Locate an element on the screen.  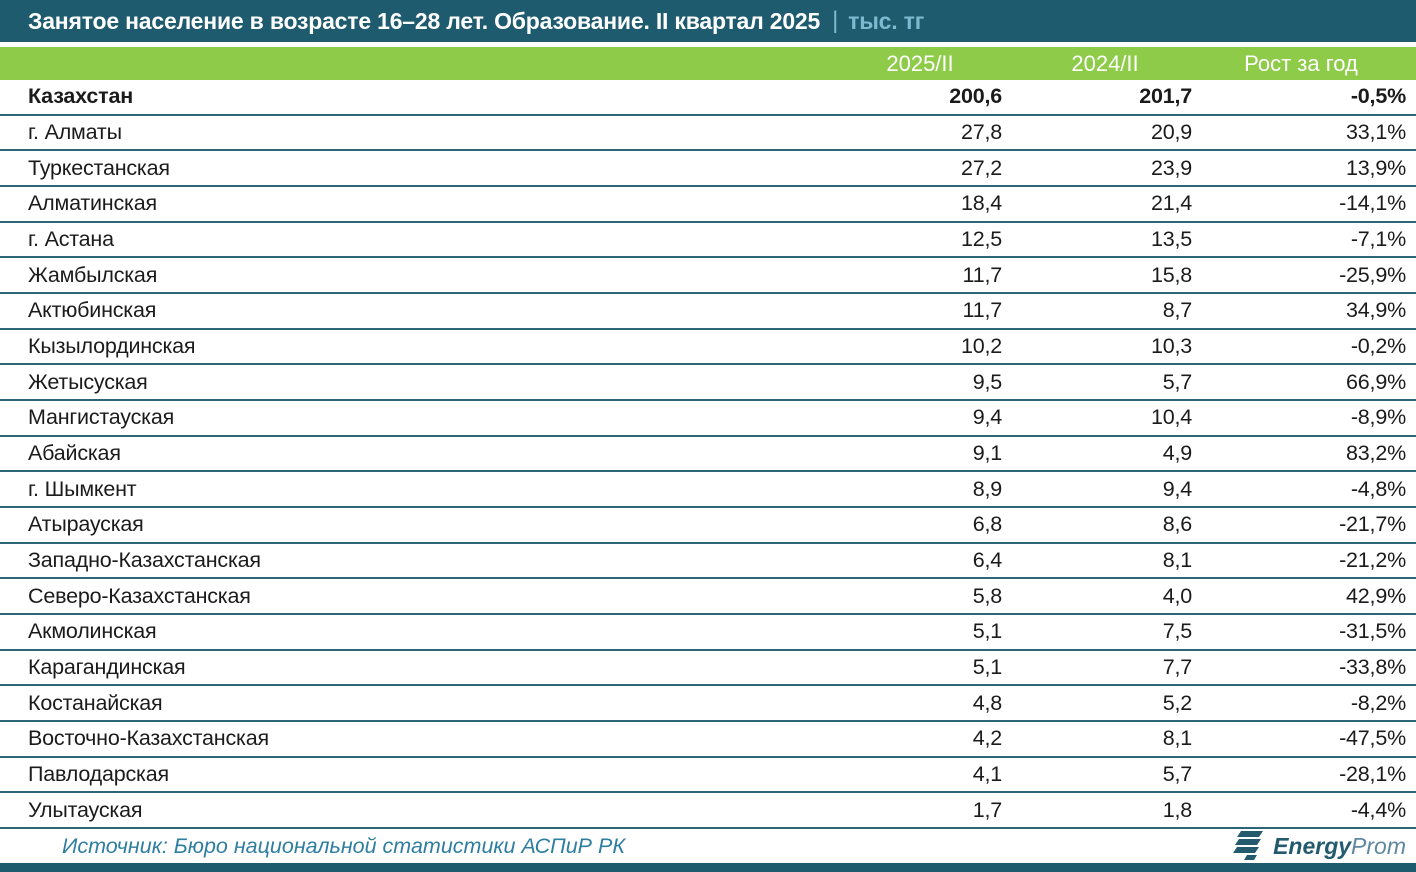
value-2024-cell: 10,4 is located at coordinates (1171, 417).